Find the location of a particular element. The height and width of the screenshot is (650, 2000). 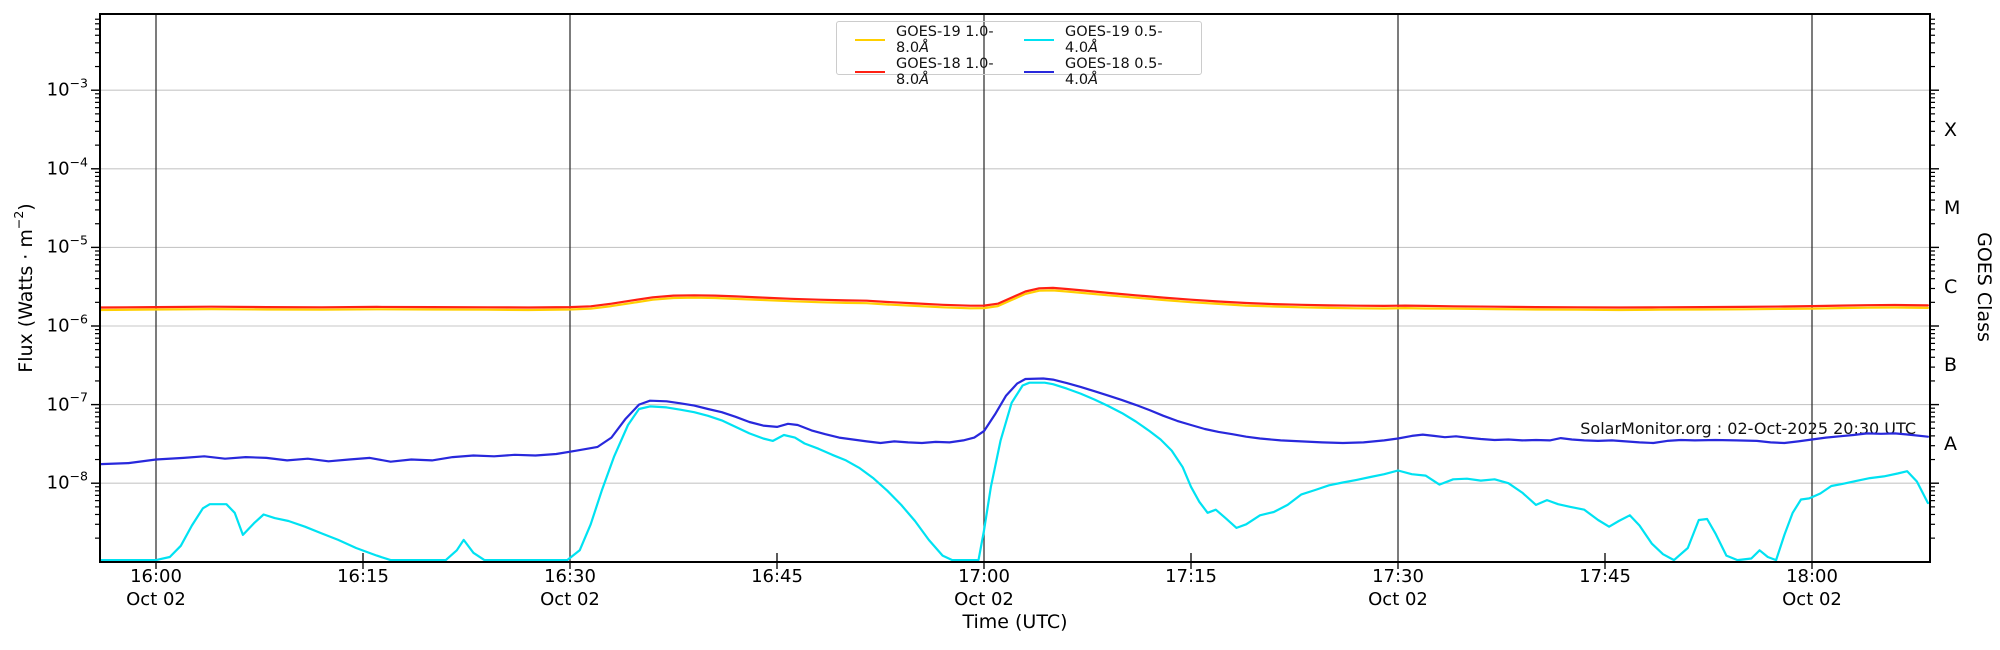

watermark-annotation: SolarMonitor.org : 02-Oct-2025 20:30 UTC is located at coordinates (1748, 428).